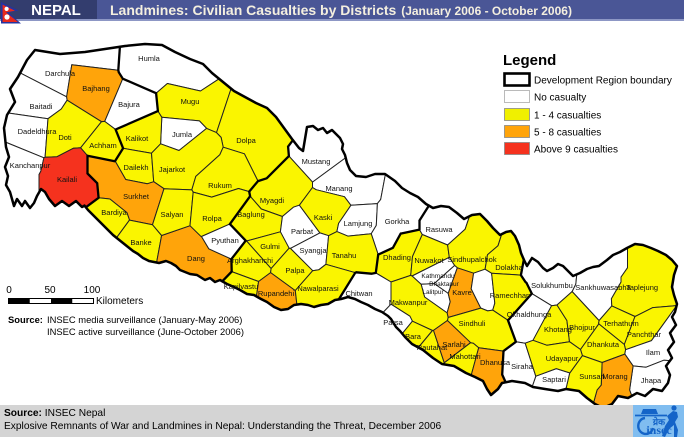 This screenshot has height=442, width=684. I want to click on svg-text: Sindhuli, so click(472, 323).